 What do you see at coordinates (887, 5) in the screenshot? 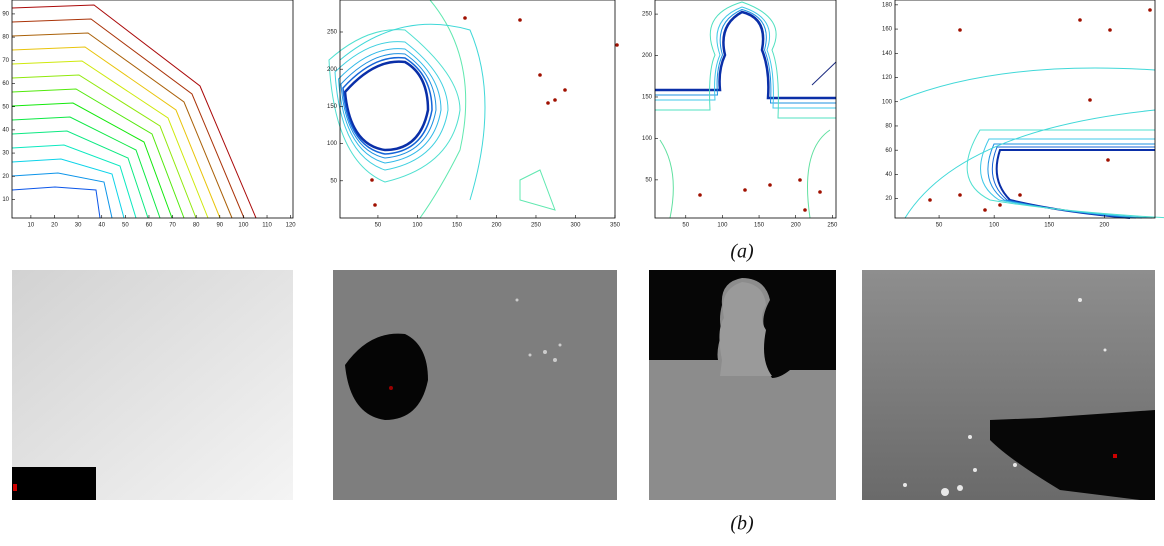
I see `y-tick-label: 180` at bounding box center [887, 5].